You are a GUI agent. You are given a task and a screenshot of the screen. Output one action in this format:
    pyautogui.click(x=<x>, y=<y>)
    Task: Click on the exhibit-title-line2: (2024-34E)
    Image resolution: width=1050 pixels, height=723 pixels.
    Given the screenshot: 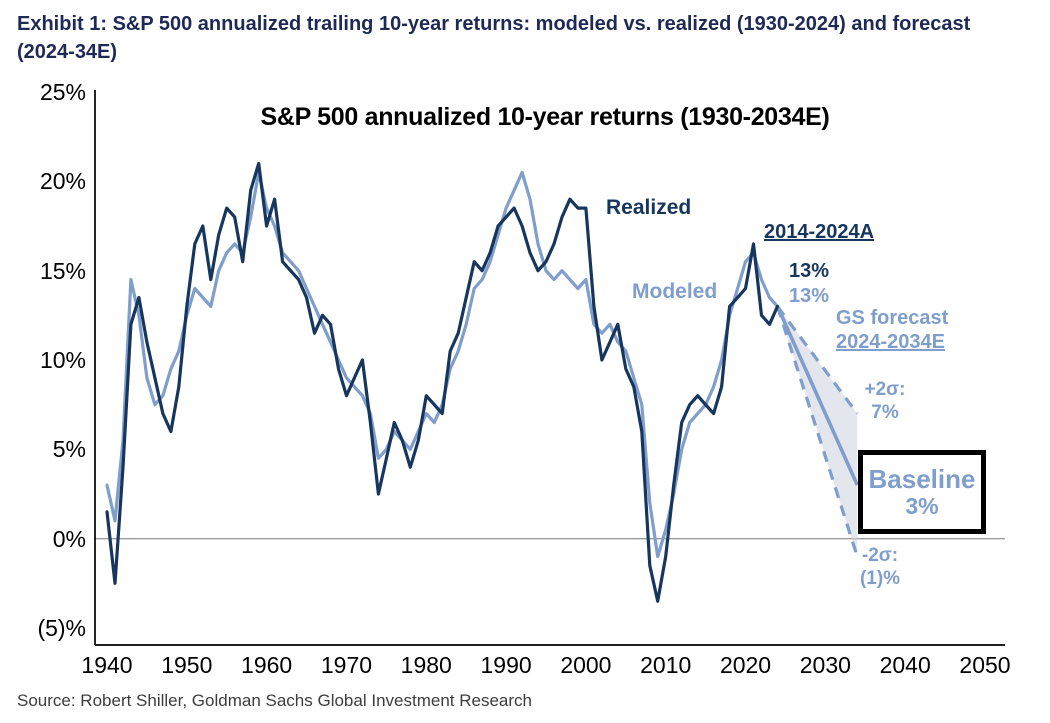 What is the action you would take?
    pyautogui.click(x=67, y=52)
    